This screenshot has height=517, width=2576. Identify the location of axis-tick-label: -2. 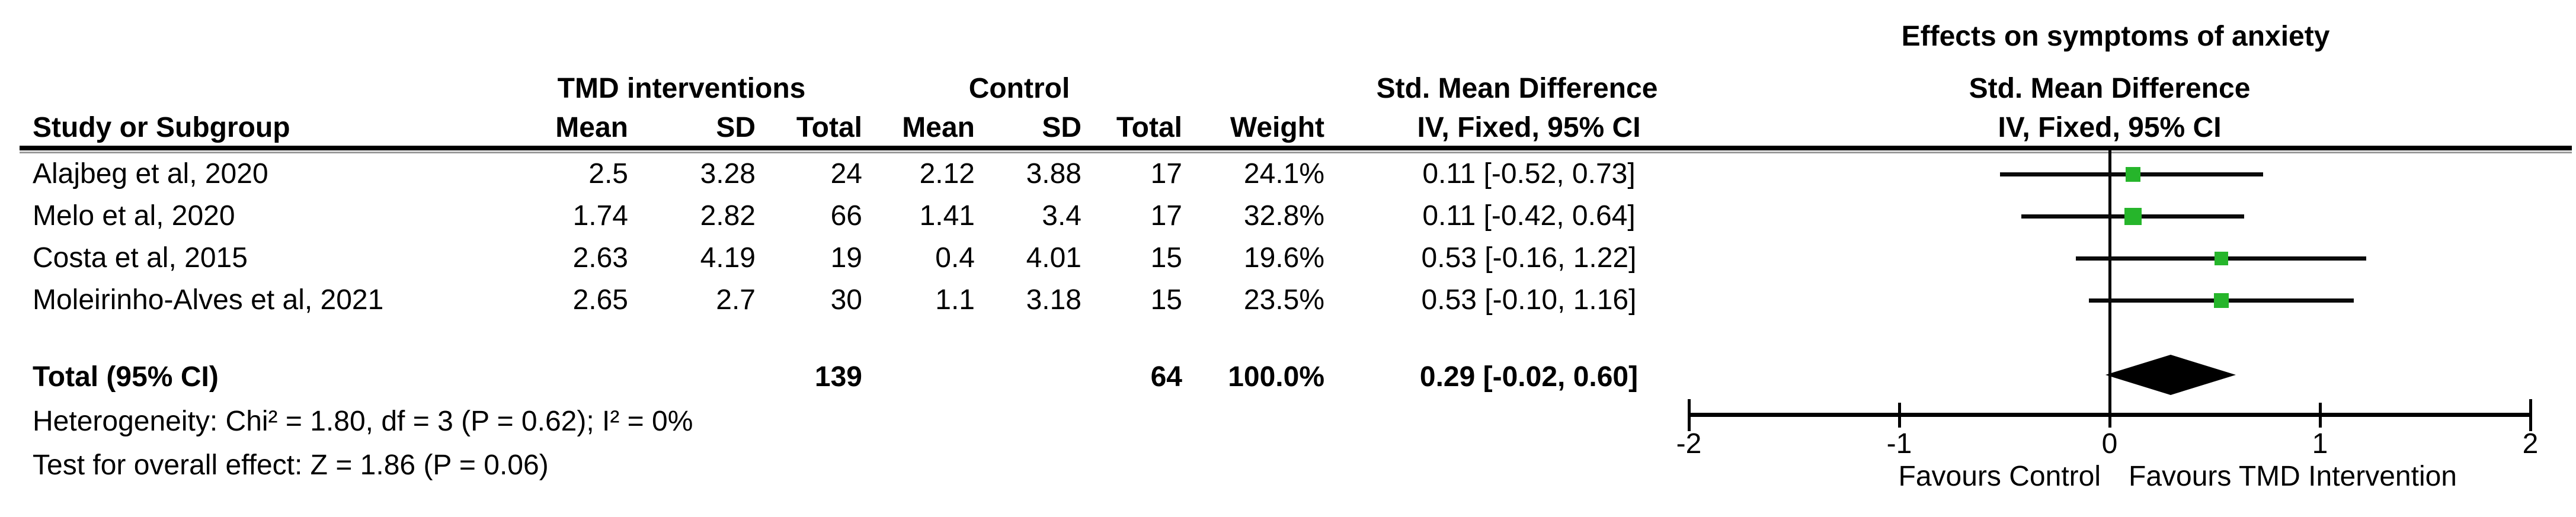
(1689, 444).